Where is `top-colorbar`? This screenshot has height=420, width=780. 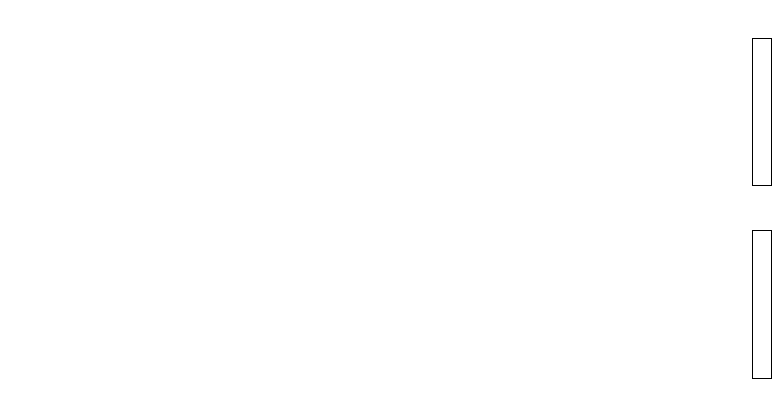 top-colorbar is located at coordinates (762, 112).